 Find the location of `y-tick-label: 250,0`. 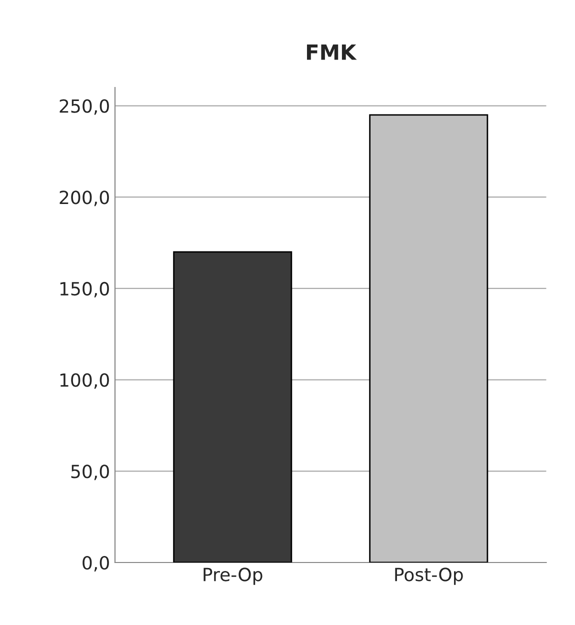

y-tick-label: 250,0 is located at coordinates (84, 107).